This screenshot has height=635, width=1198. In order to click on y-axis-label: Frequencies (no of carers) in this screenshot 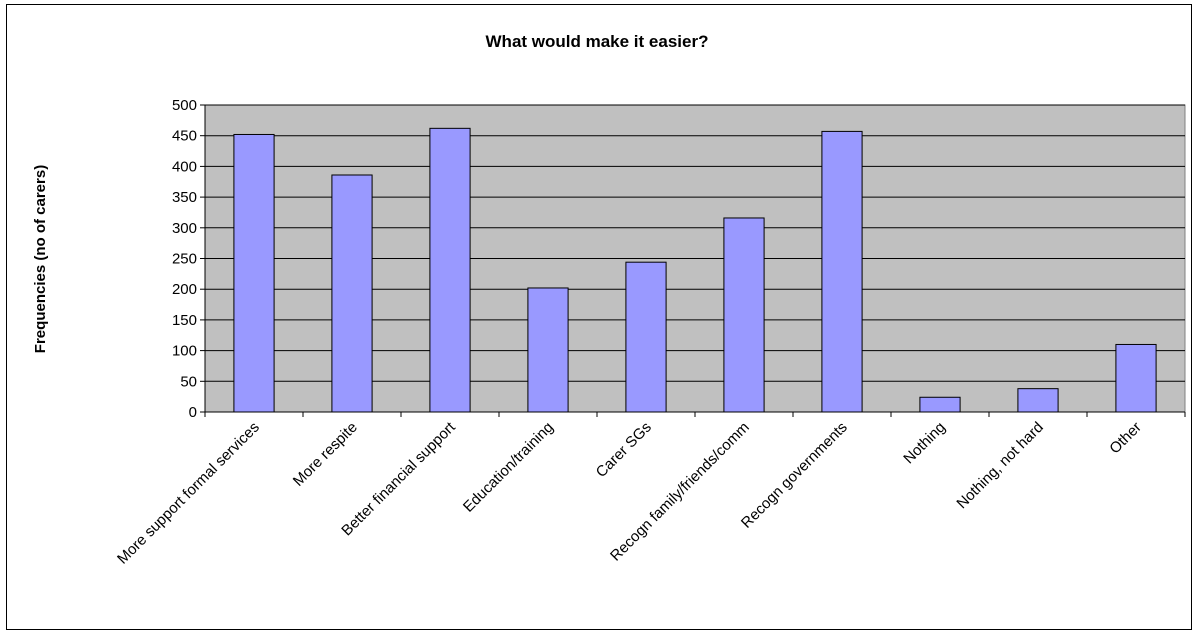, I will do `click(40, 259)`.